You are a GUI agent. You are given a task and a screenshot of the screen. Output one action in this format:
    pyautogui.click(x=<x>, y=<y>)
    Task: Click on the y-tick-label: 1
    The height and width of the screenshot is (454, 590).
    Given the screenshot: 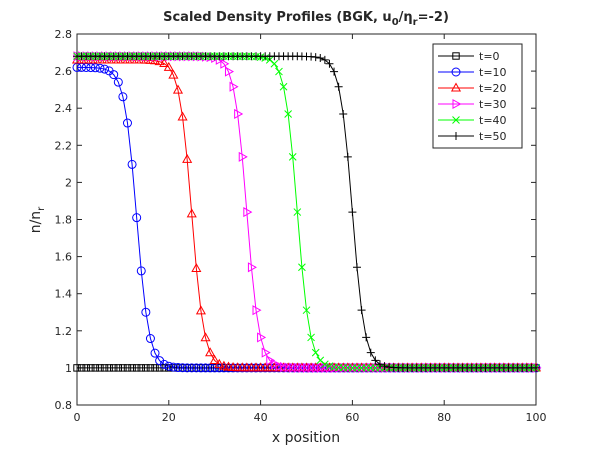 What is the action you would take?
    pyautogui.click(x=68, y=368)
    